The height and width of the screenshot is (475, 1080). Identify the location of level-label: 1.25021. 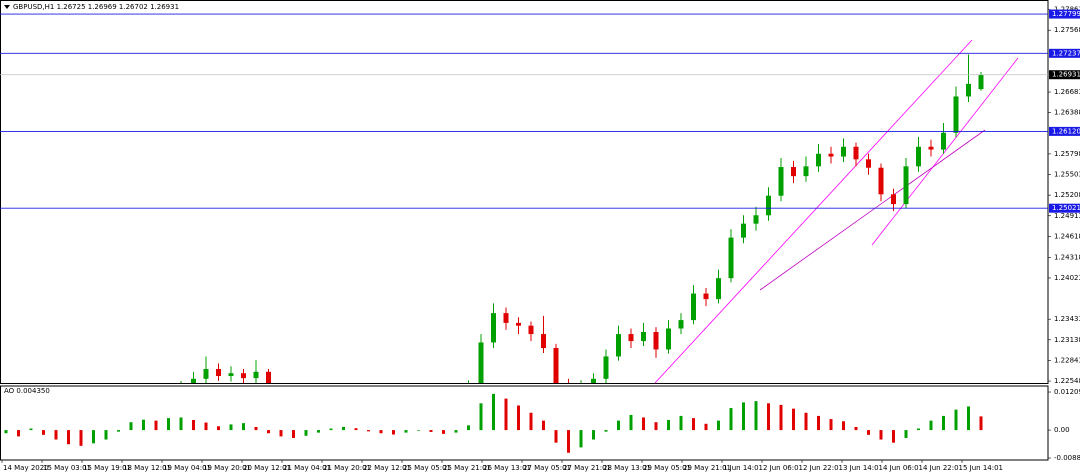
(1066, 208).